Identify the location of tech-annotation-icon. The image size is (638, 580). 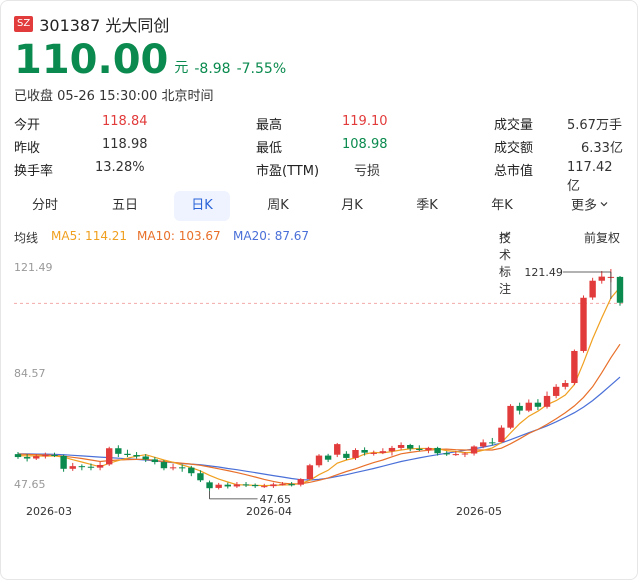
(505, 236).